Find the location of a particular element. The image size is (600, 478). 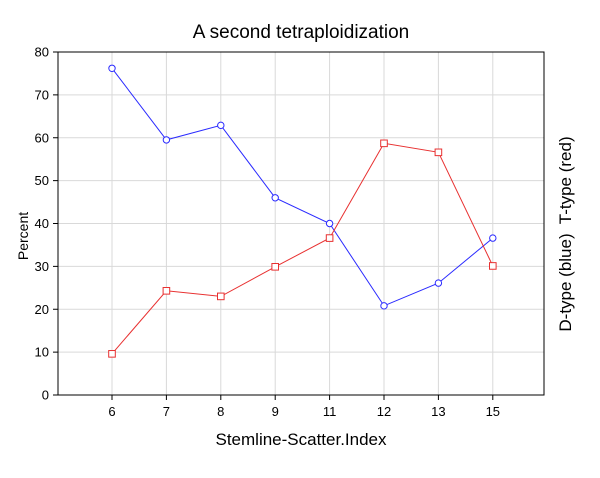

y-tick-label: 0 is located at coordinates (45, 395).